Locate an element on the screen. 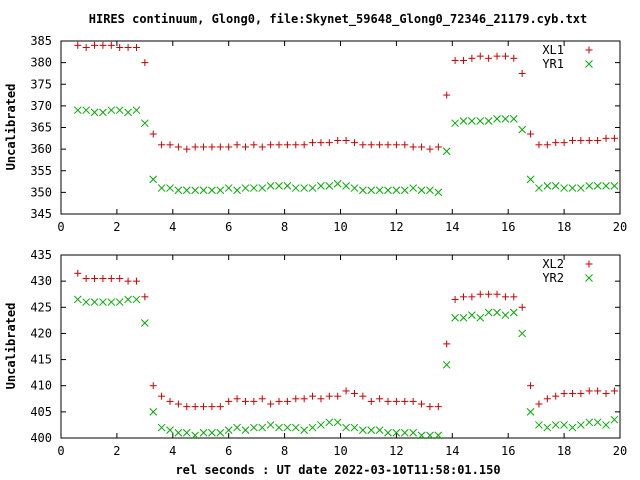  x-tick-label: 4 is located at coordinates (172, 451).